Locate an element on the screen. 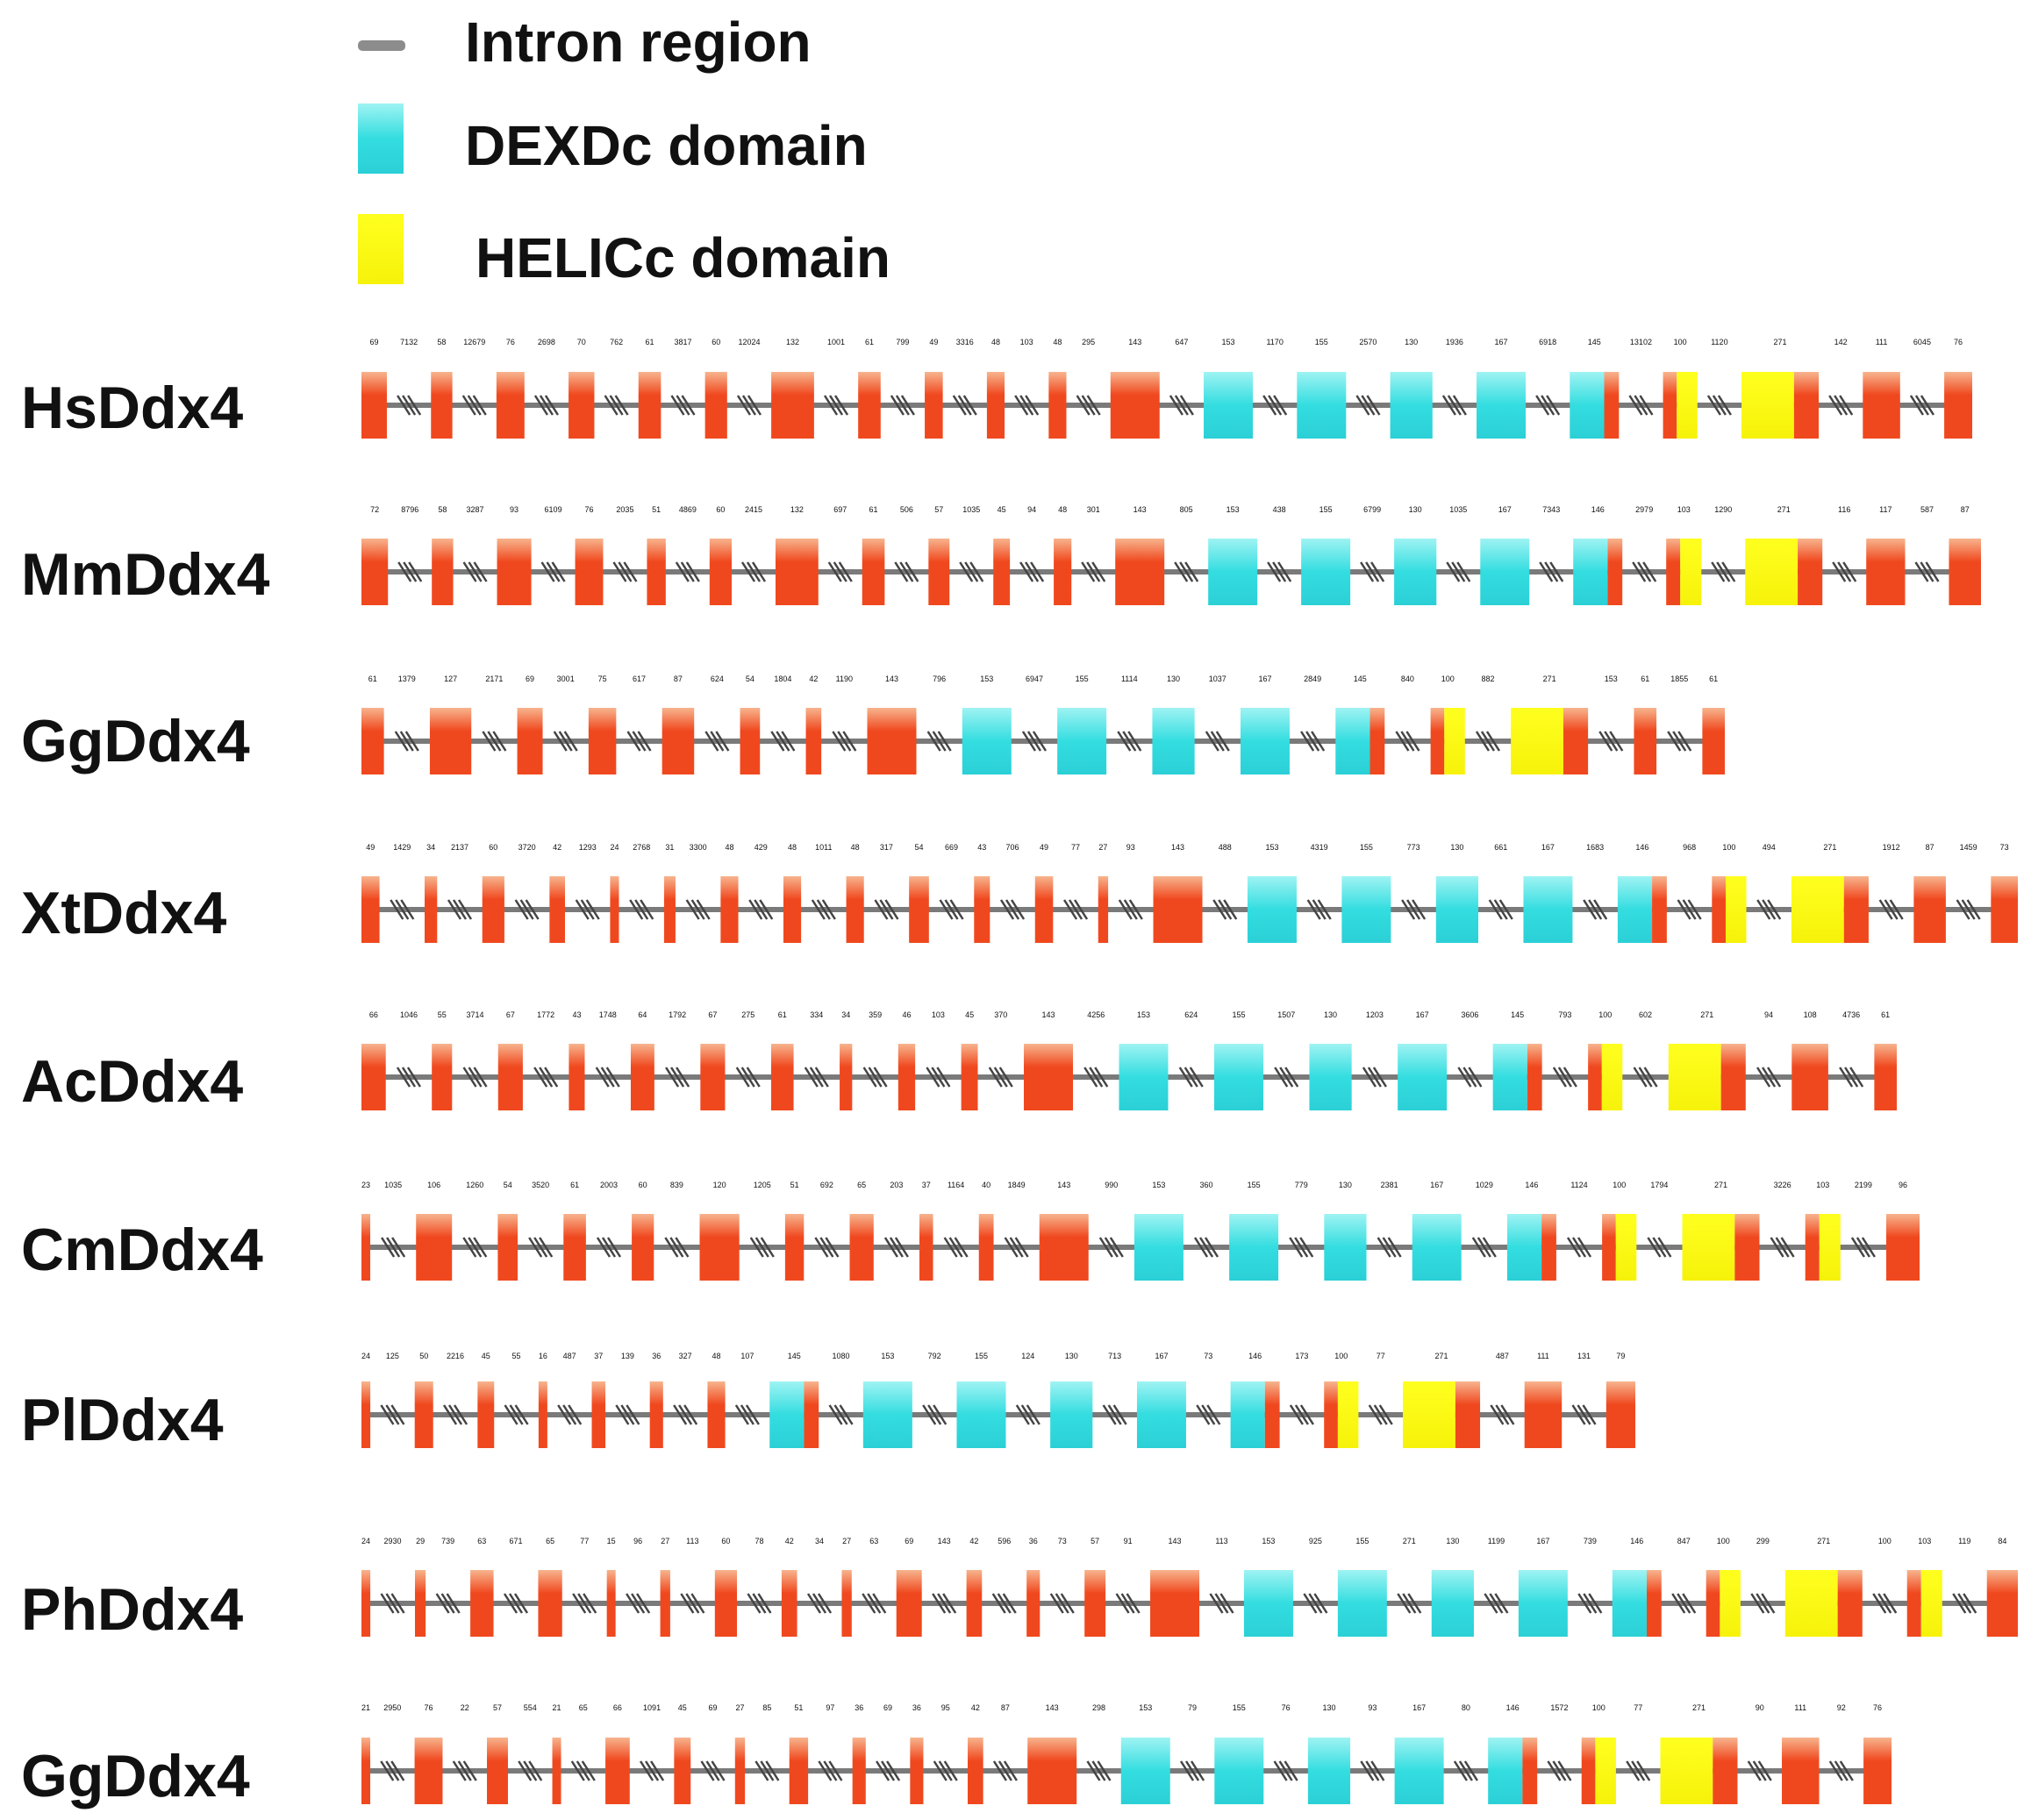 The width and height of the screenshot is (2031, 1820). intron-length-label: 4319 is located at coordinates (1319, 847).